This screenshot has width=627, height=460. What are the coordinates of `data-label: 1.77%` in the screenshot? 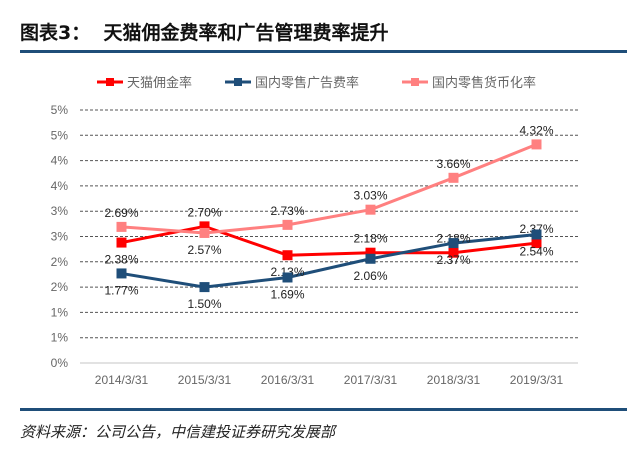 It's located at (121, 290).